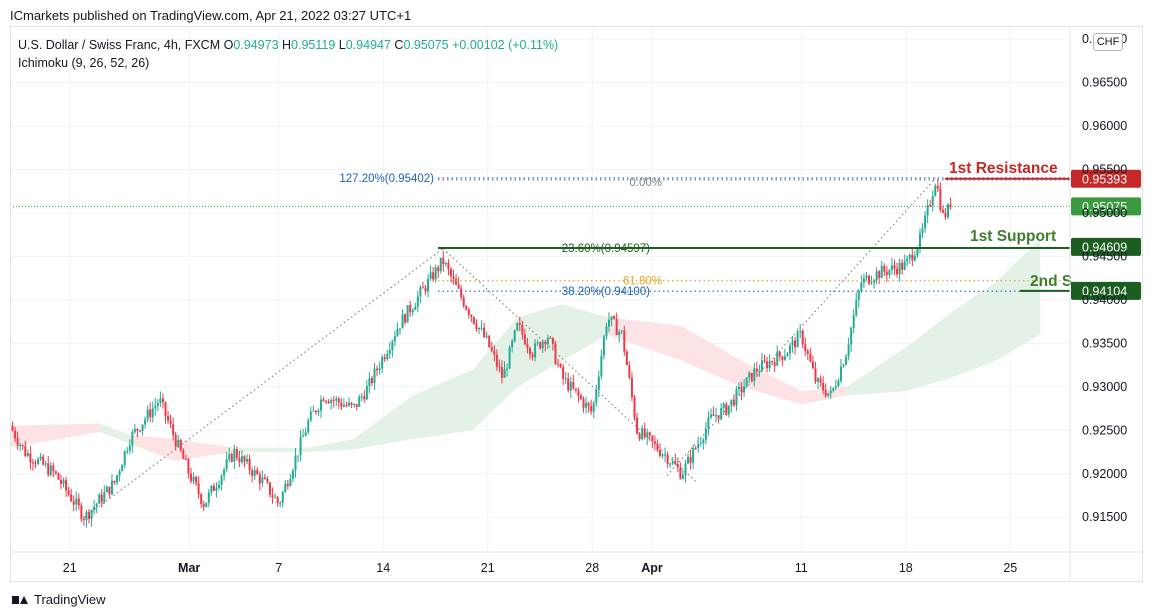 This screenshot has height=616, width=1153. What do you see at coordinates (1108, 42) in the screenshot?
I see `currency-badge: CHF` at bounding box center [1108, 42].